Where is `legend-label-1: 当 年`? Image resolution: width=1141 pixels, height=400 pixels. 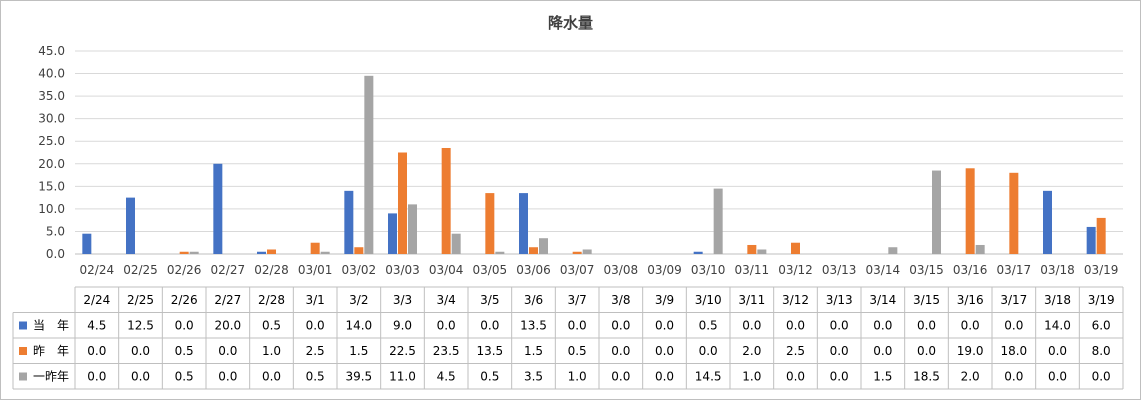 legend-label-1: 当 年 is located at coordinates (51, 326).